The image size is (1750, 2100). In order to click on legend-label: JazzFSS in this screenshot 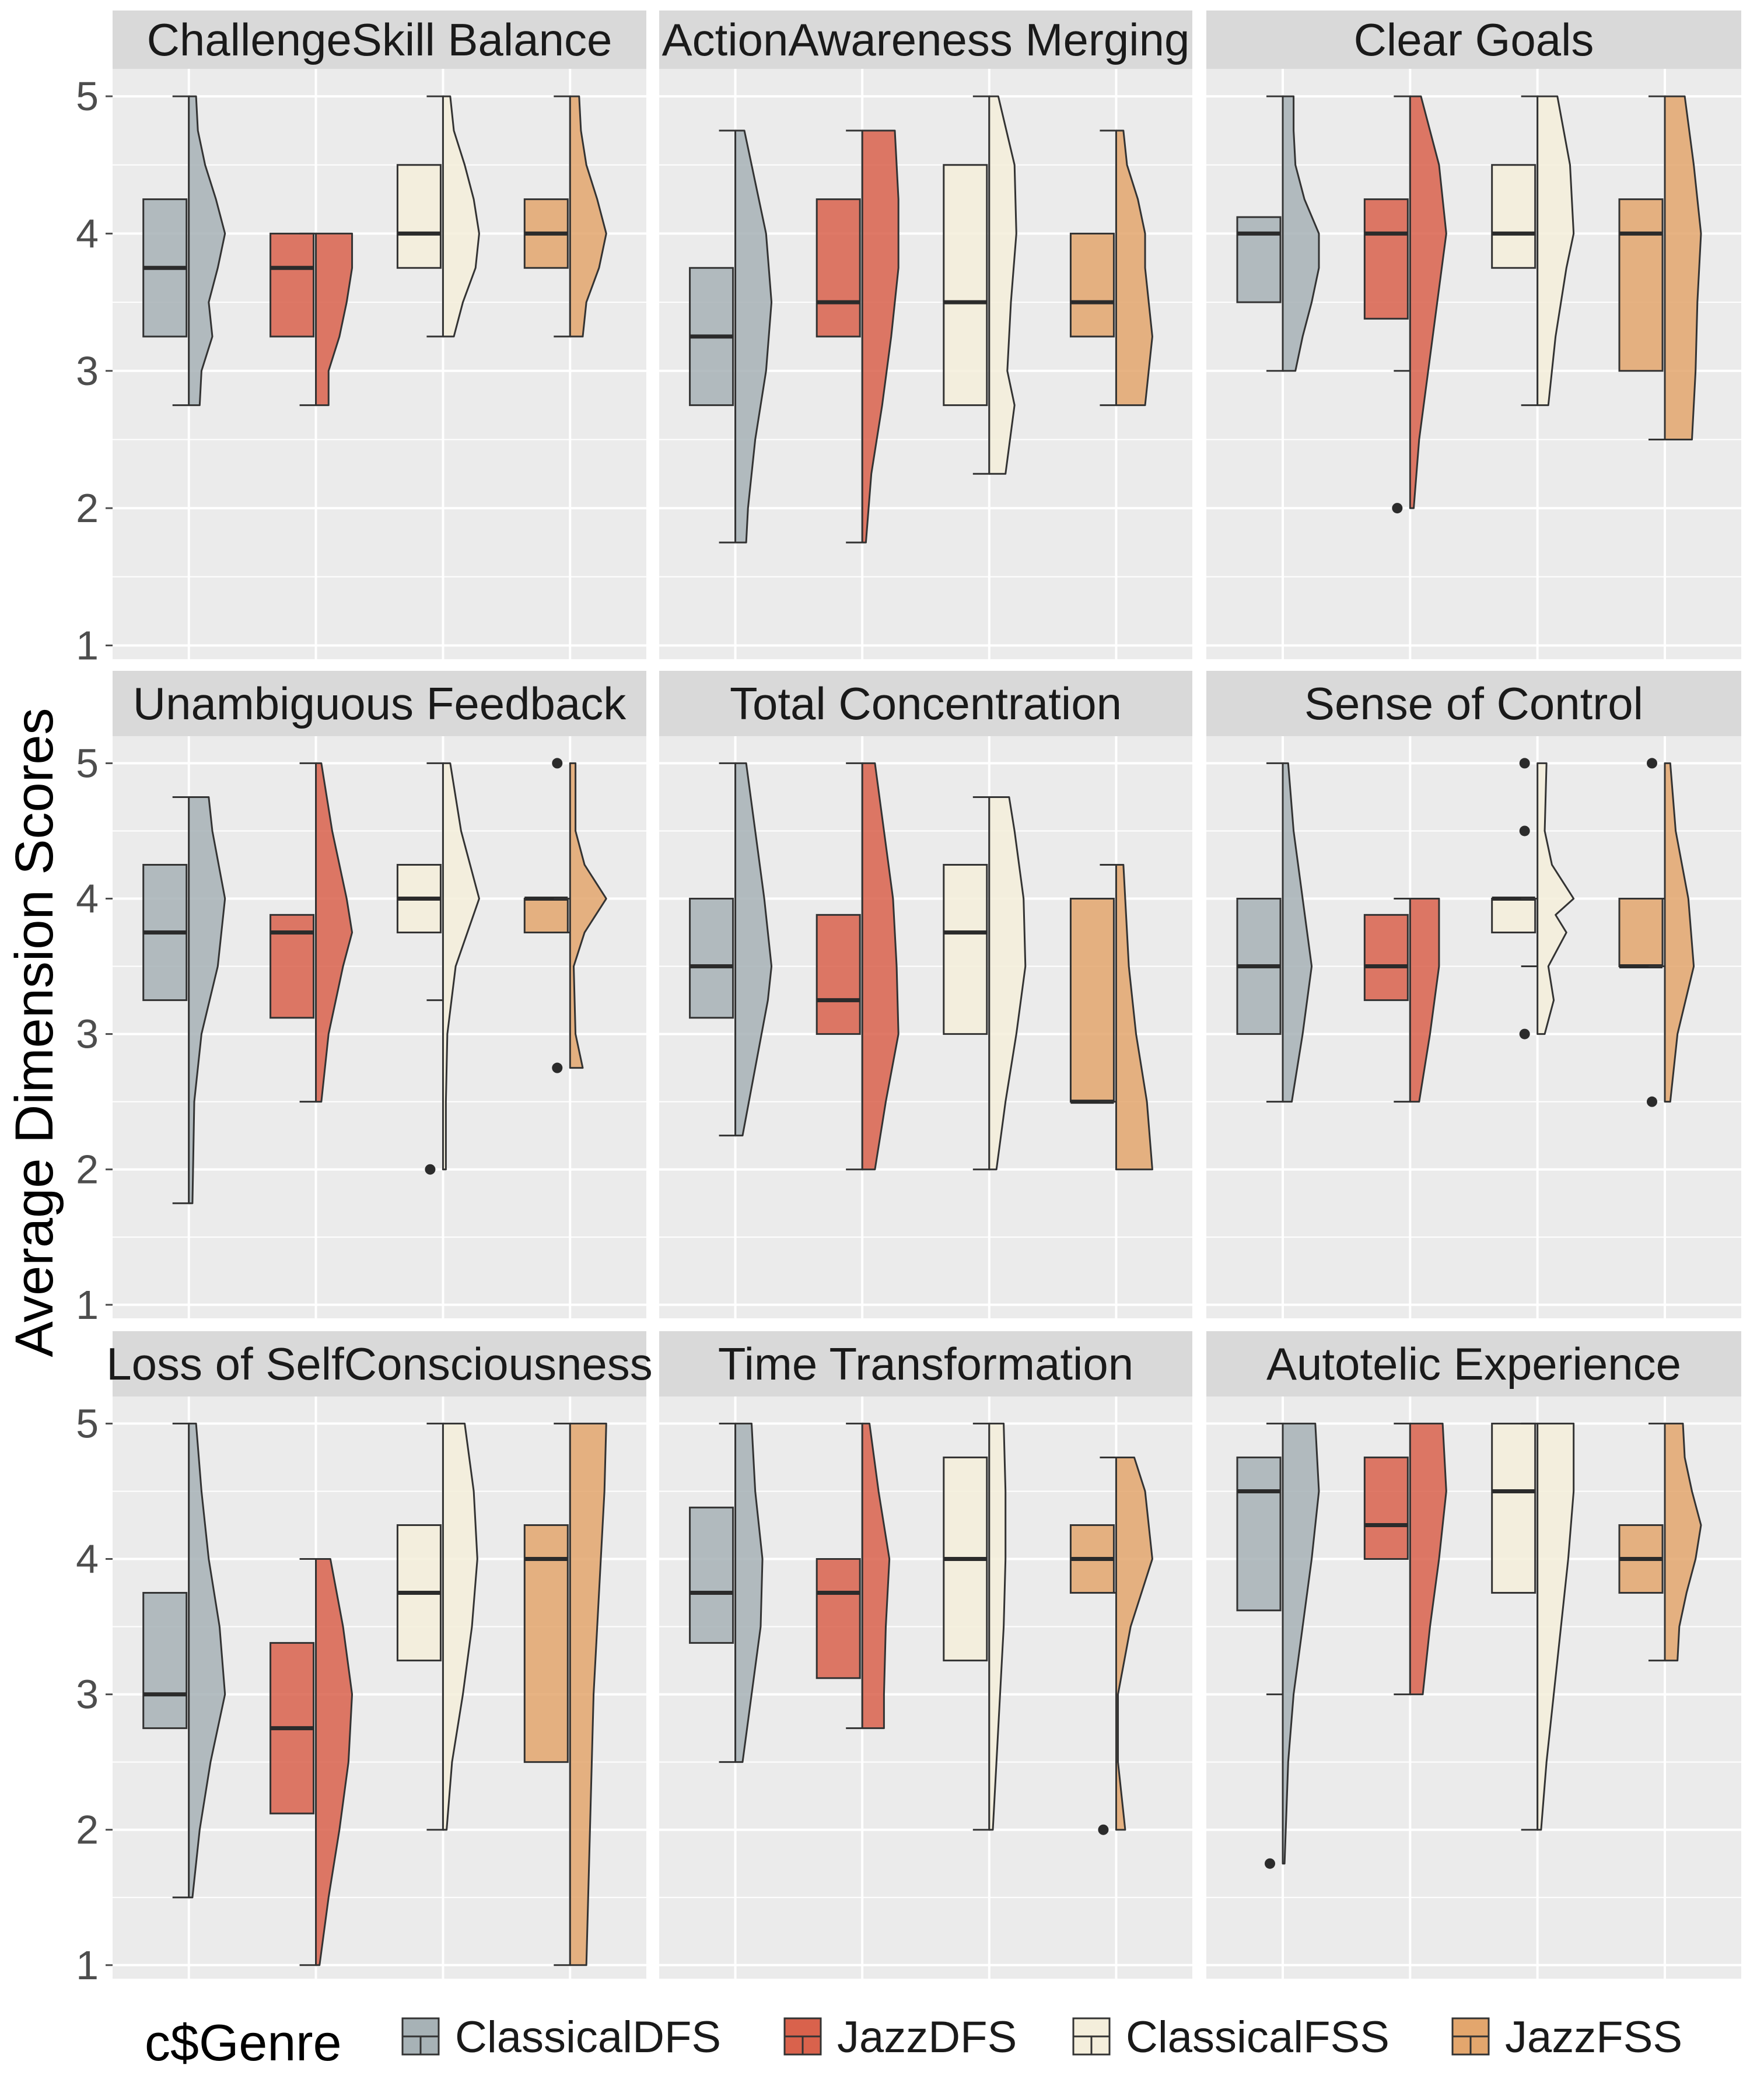, I will do `click(1594, 2037)`.